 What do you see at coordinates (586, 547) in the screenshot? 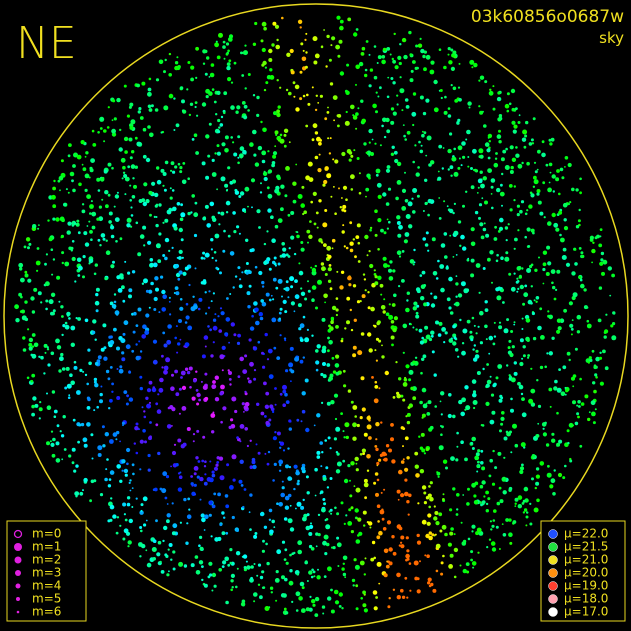
I see `brightness-label: μ=21.5` at bounding box center [586, 547].